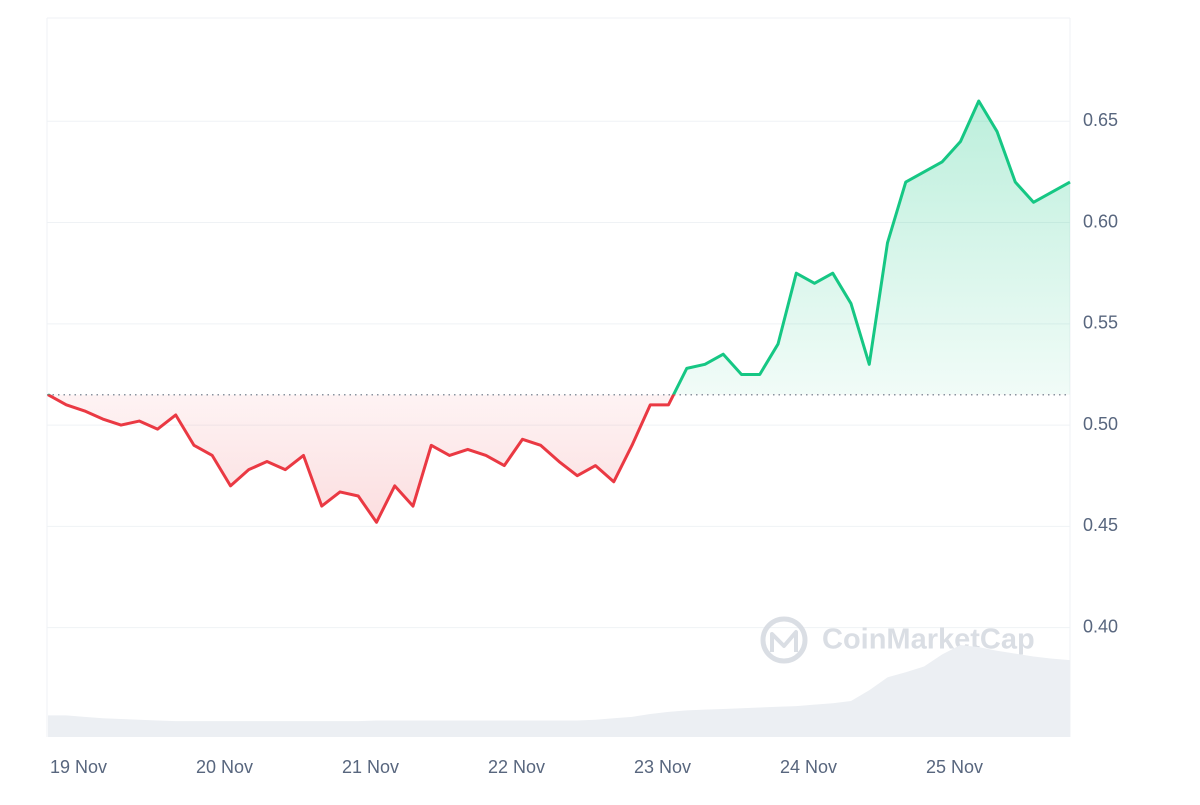  Describe the element at coordinates (370, 767) in the screenshot. I see `x-tick-label: 21 Nov` at that location.